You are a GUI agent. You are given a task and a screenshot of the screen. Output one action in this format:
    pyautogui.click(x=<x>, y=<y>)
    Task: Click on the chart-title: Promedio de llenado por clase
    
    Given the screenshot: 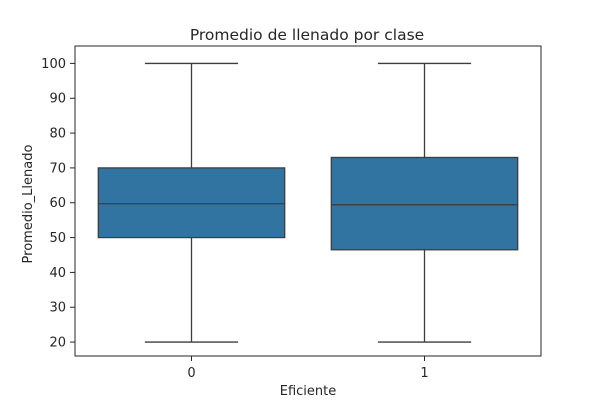 What is the action you would take?
    pyautogui.click(x=307, y=35)
    